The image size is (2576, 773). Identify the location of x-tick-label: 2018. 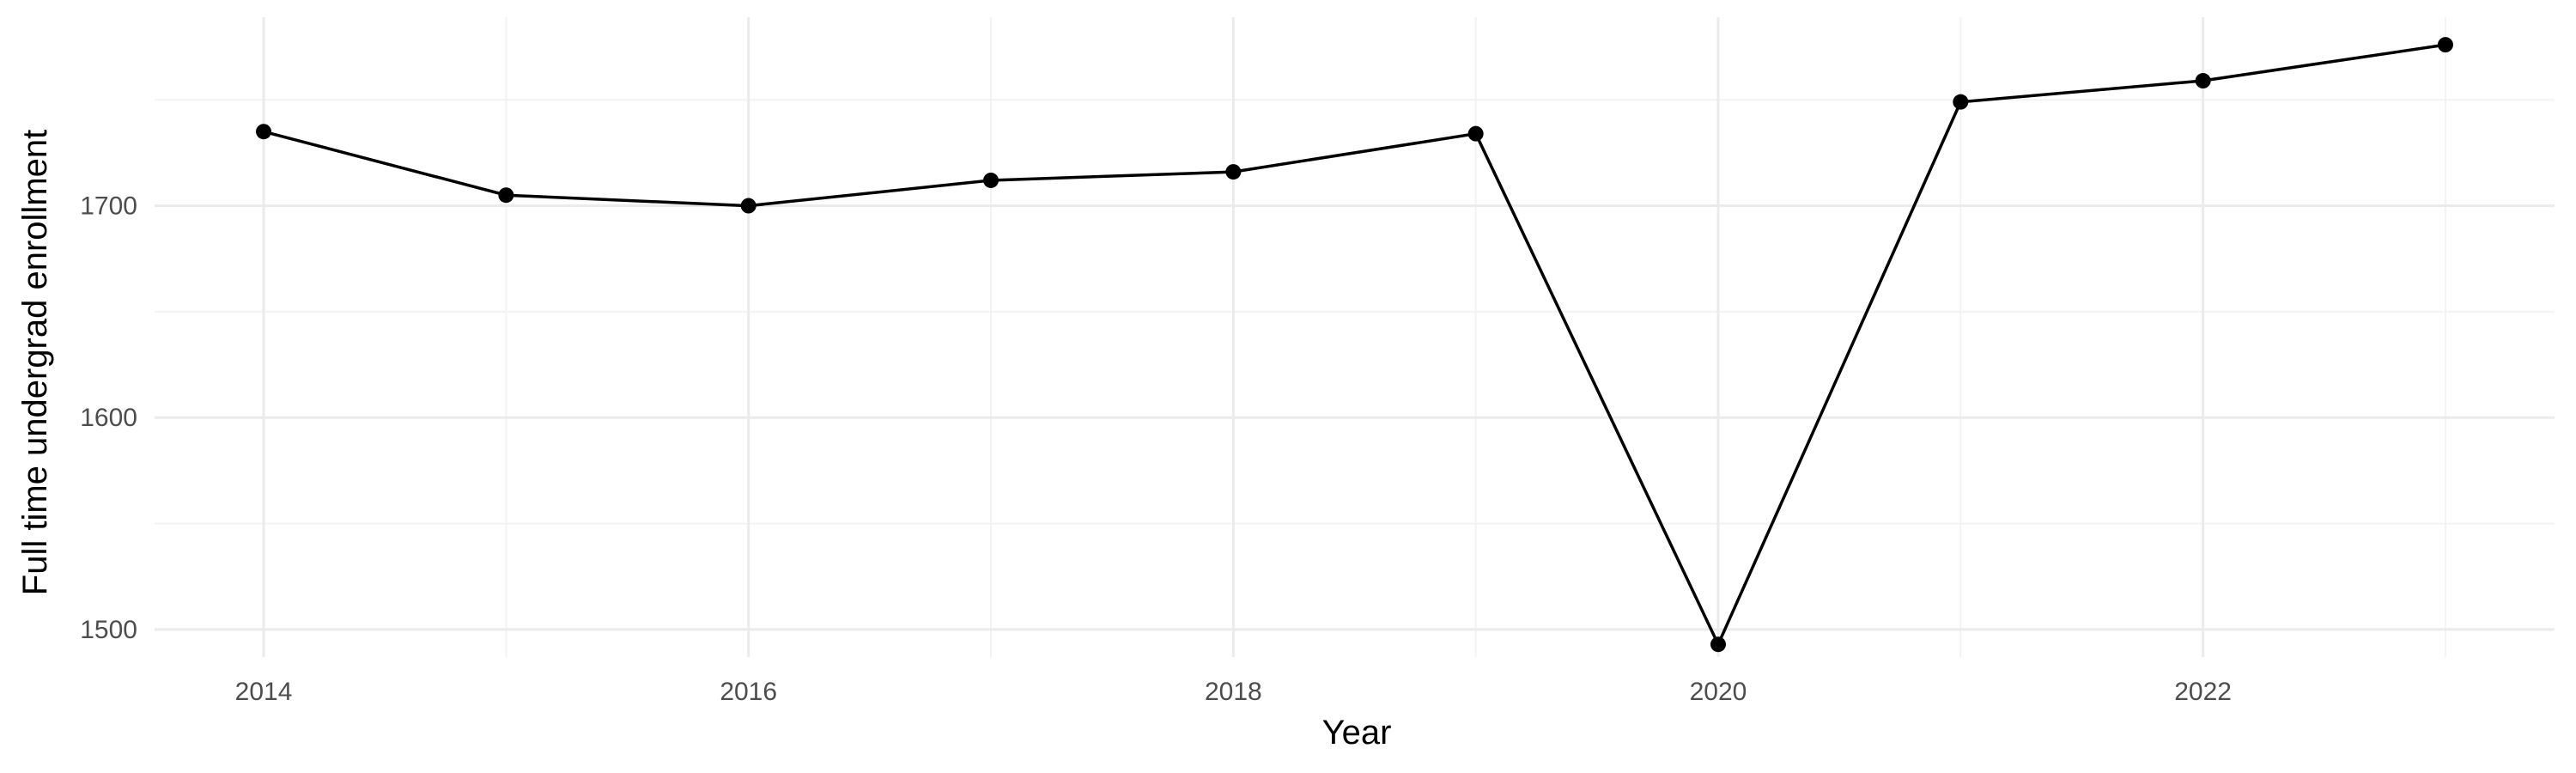
(1233, 692).